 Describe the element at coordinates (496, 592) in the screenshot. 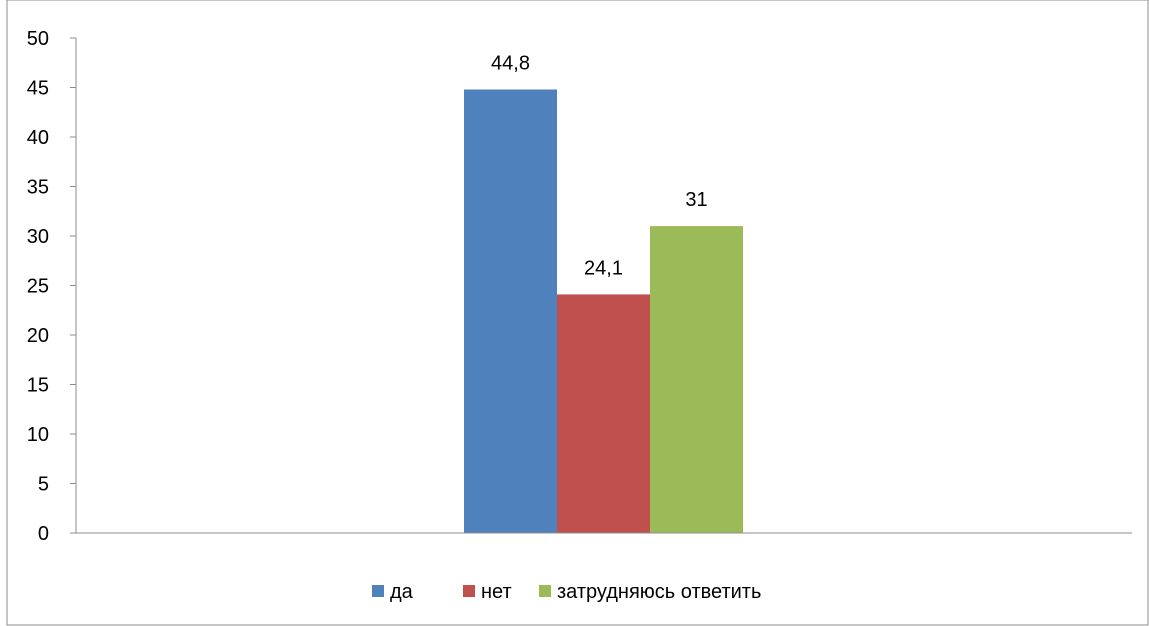

I see `legend-label-2: нет` at that location.